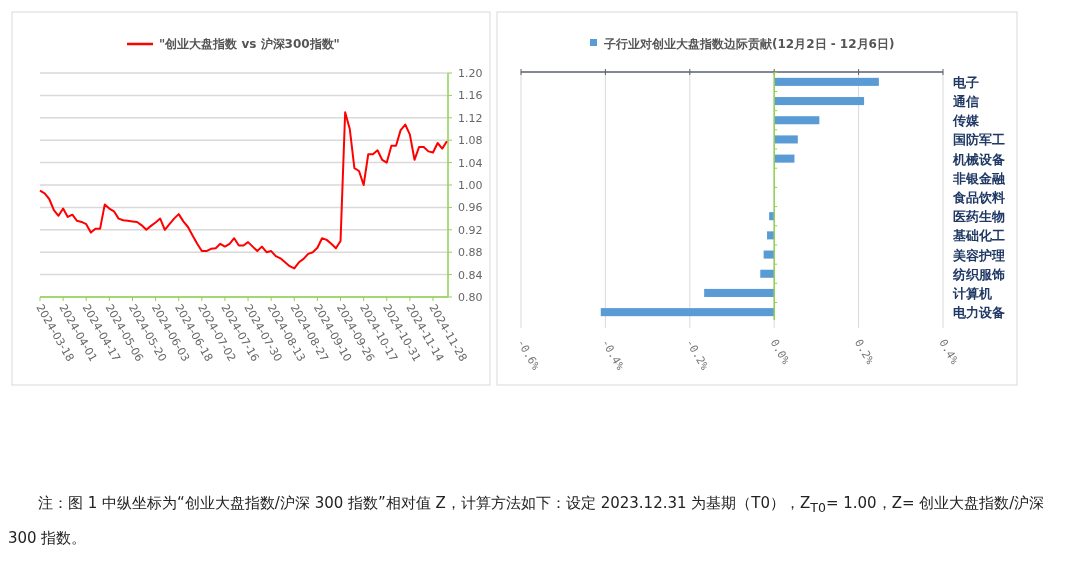  I want to click on text: 注：图 1 中纵坐标为“创业大盘指数/沪深 300 指数”相对值 Z，计算方法如下：设定 2023.12.31 为基期（T0），Z$_{T0}$= 1.00，Z= 创业大盘指数/沪深 300 指数。, so click(526, 520).